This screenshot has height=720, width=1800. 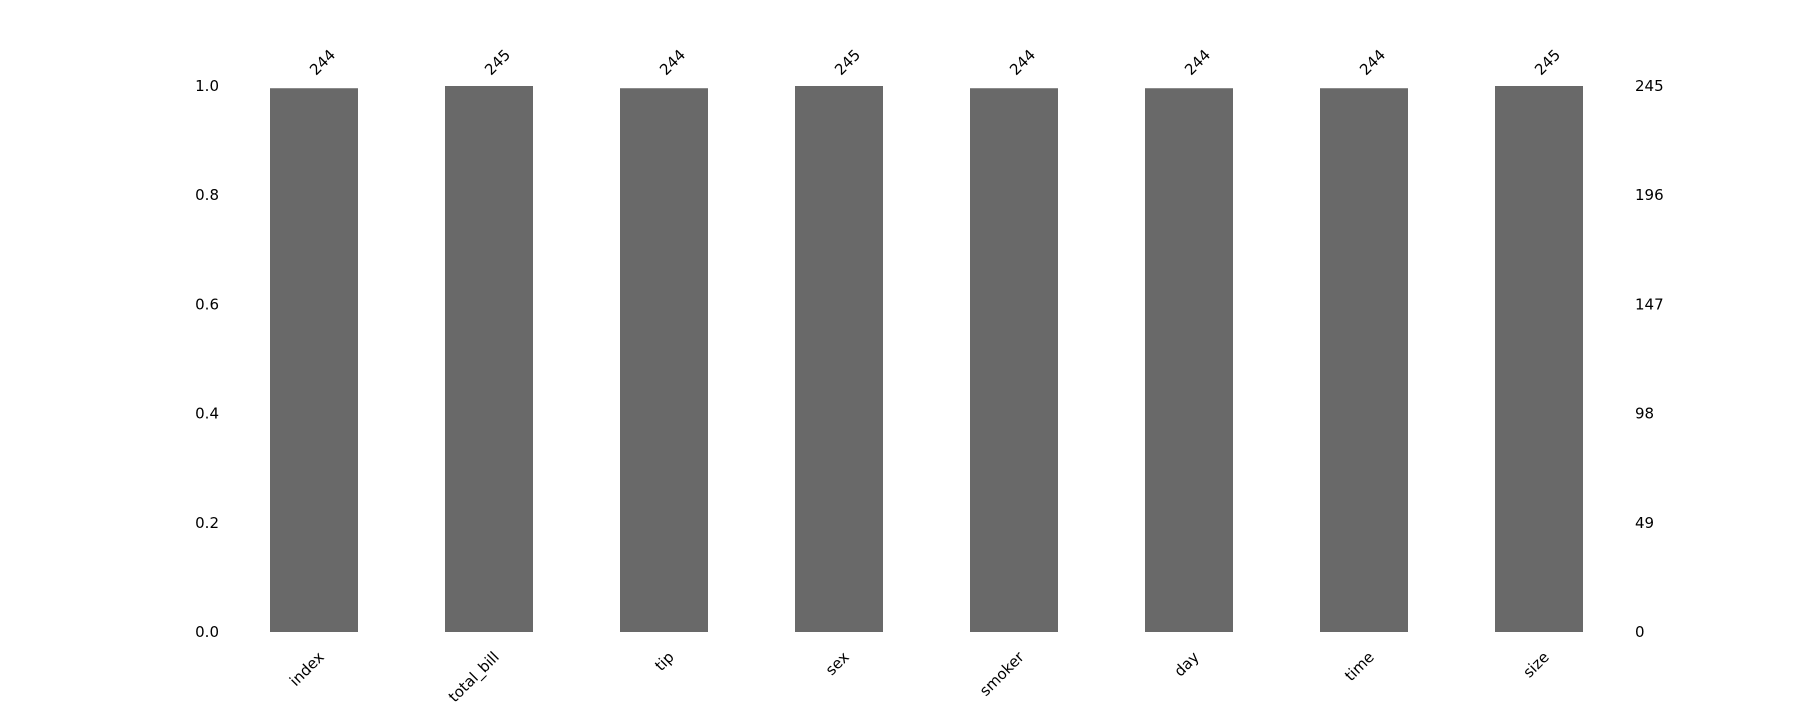 I want to click on right-tick-label: 98, so click(x=1644, y=414).